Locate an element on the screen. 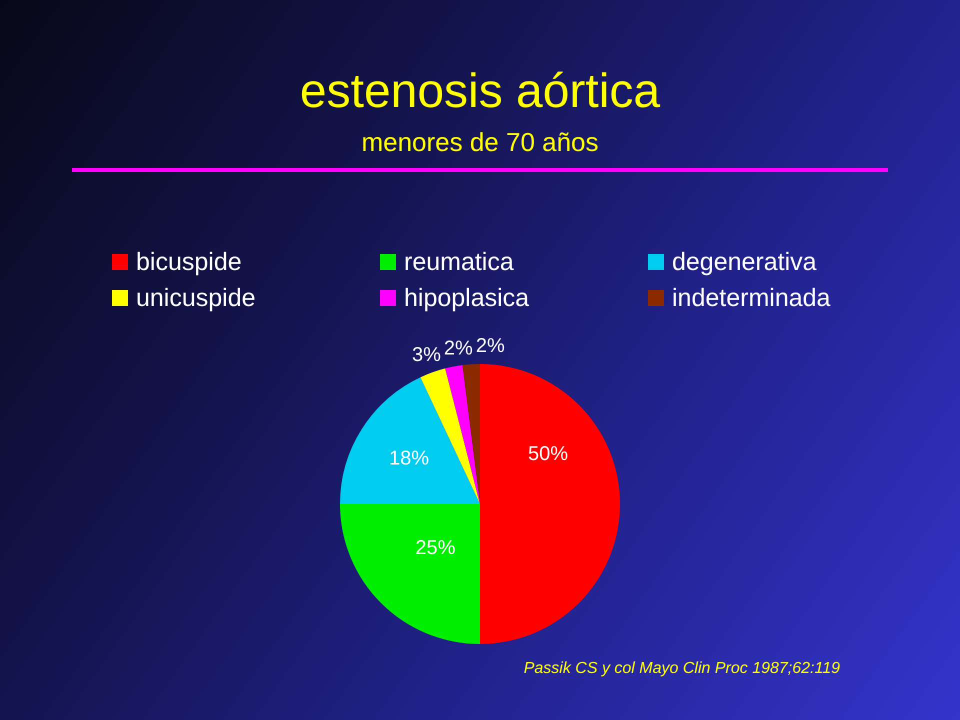 Image resolution: width=960 pixels, height=720 pixels. legend-label: reumatica is located at coordinates (459, 262).